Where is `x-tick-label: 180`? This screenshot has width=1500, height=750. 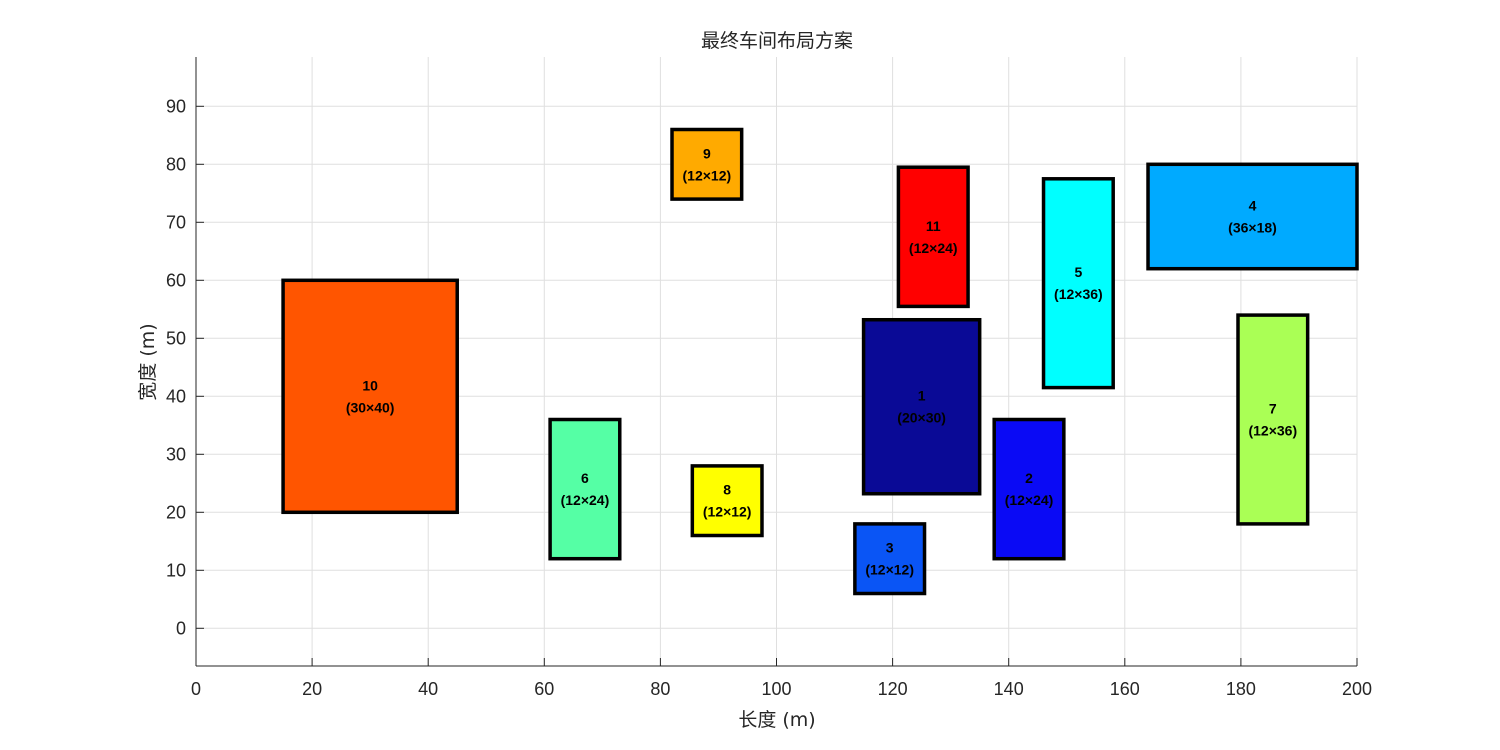 x-tick-label: 180 is located at coordinates (1241, 689).